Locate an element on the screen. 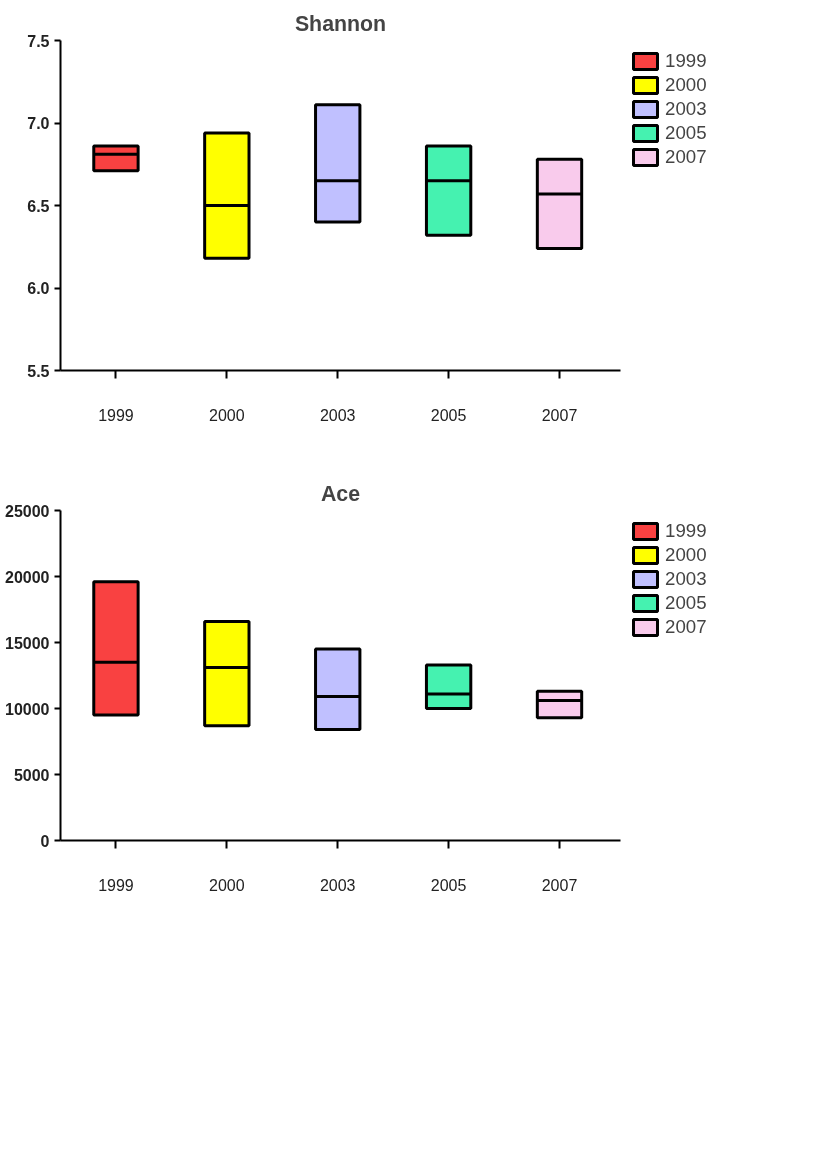 The width and height of the screenshot is (840, 1157). y-tick-label: 6.0 is located at coordinates (38, 288).